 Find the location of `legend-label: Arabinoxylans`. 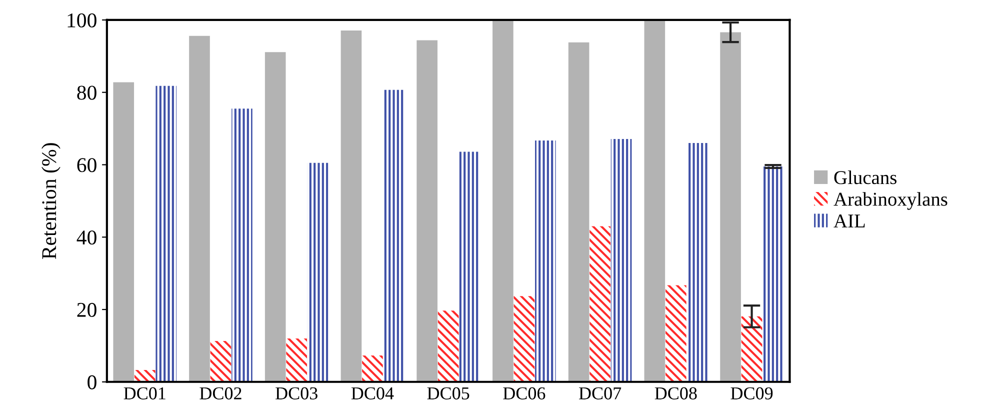

legend-label: Arabinoxylans is located at coordinates (891, 201).